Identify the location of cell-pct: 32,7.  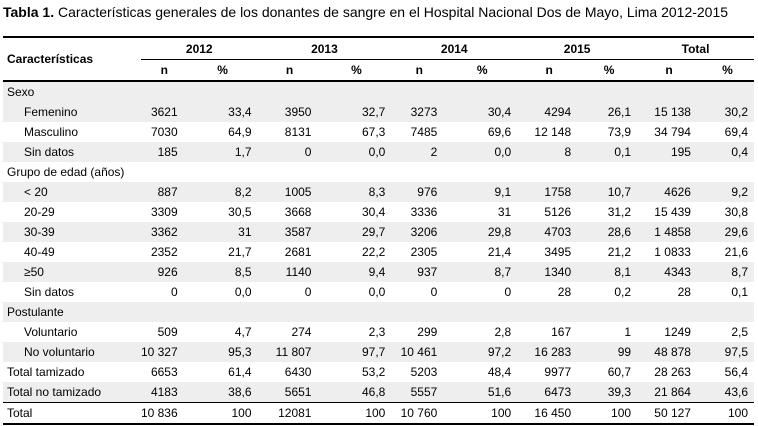
(356, 112).